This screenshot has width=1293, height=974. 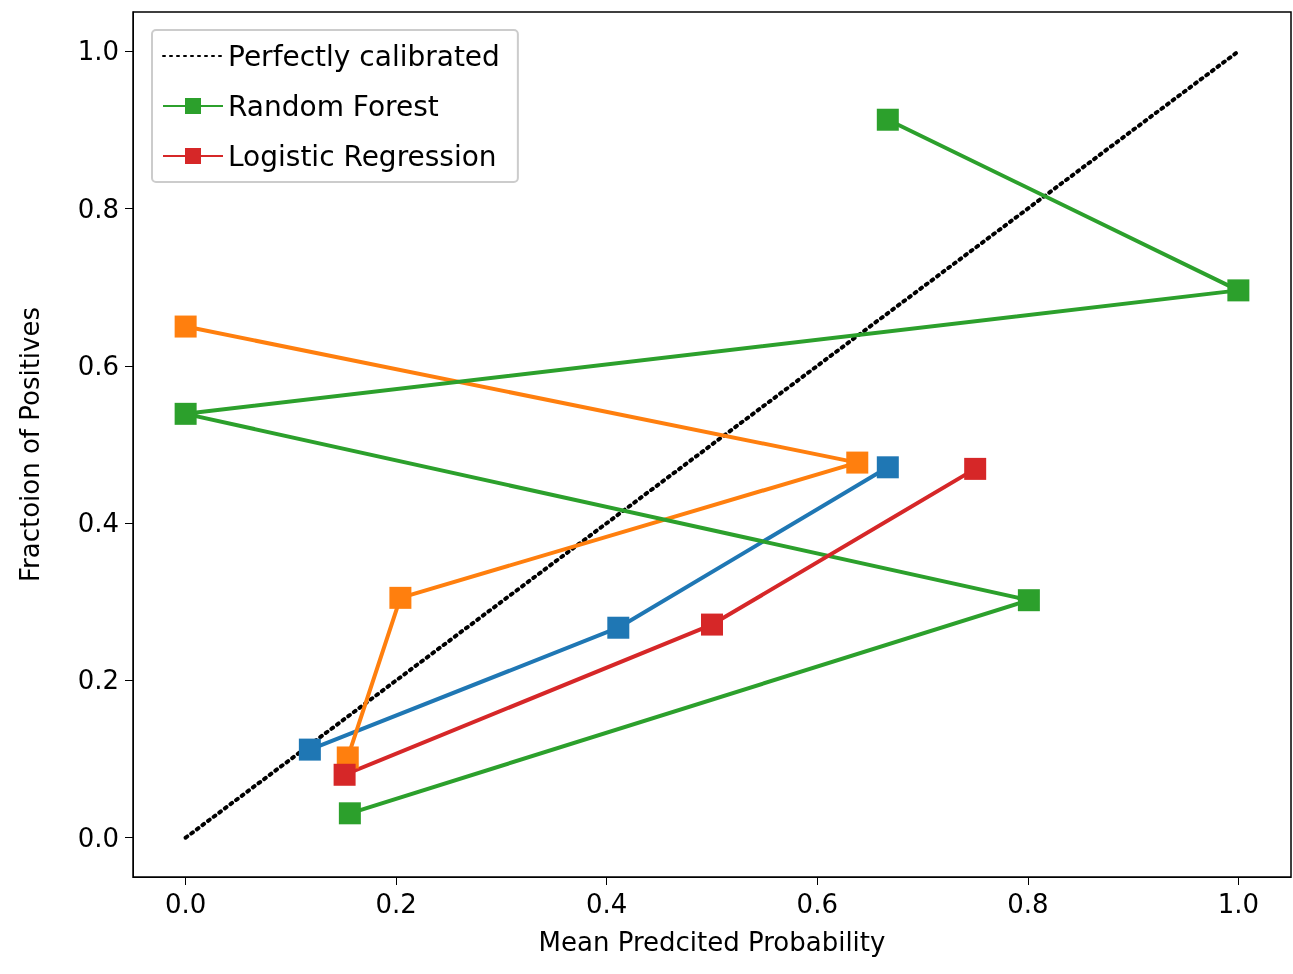 I want to click on y-tick-label: 1.0, so click(x=98, y=51).